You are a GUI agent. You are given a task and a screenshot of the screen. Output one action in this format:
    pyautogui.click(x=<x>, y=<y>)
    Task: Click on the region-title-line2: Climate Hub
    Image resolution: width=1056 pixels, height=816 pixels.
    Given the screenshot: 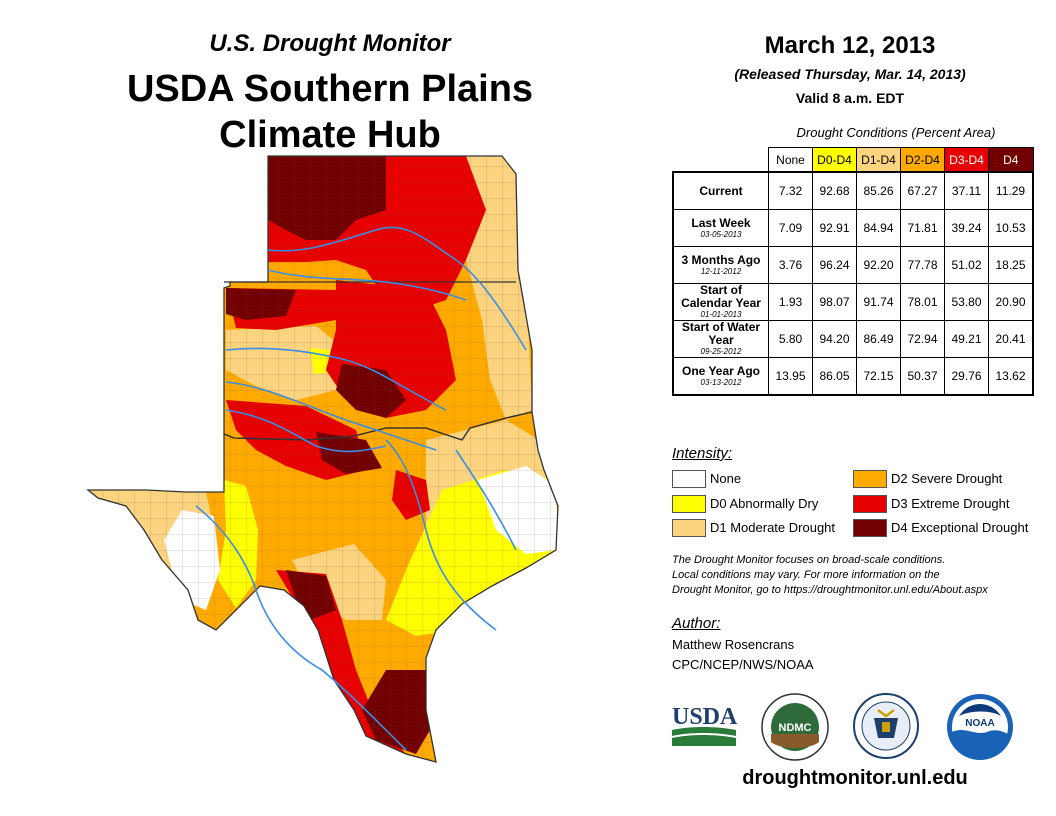 What is the action you would take?
    pyautogui.click(x=330, y=135)
    